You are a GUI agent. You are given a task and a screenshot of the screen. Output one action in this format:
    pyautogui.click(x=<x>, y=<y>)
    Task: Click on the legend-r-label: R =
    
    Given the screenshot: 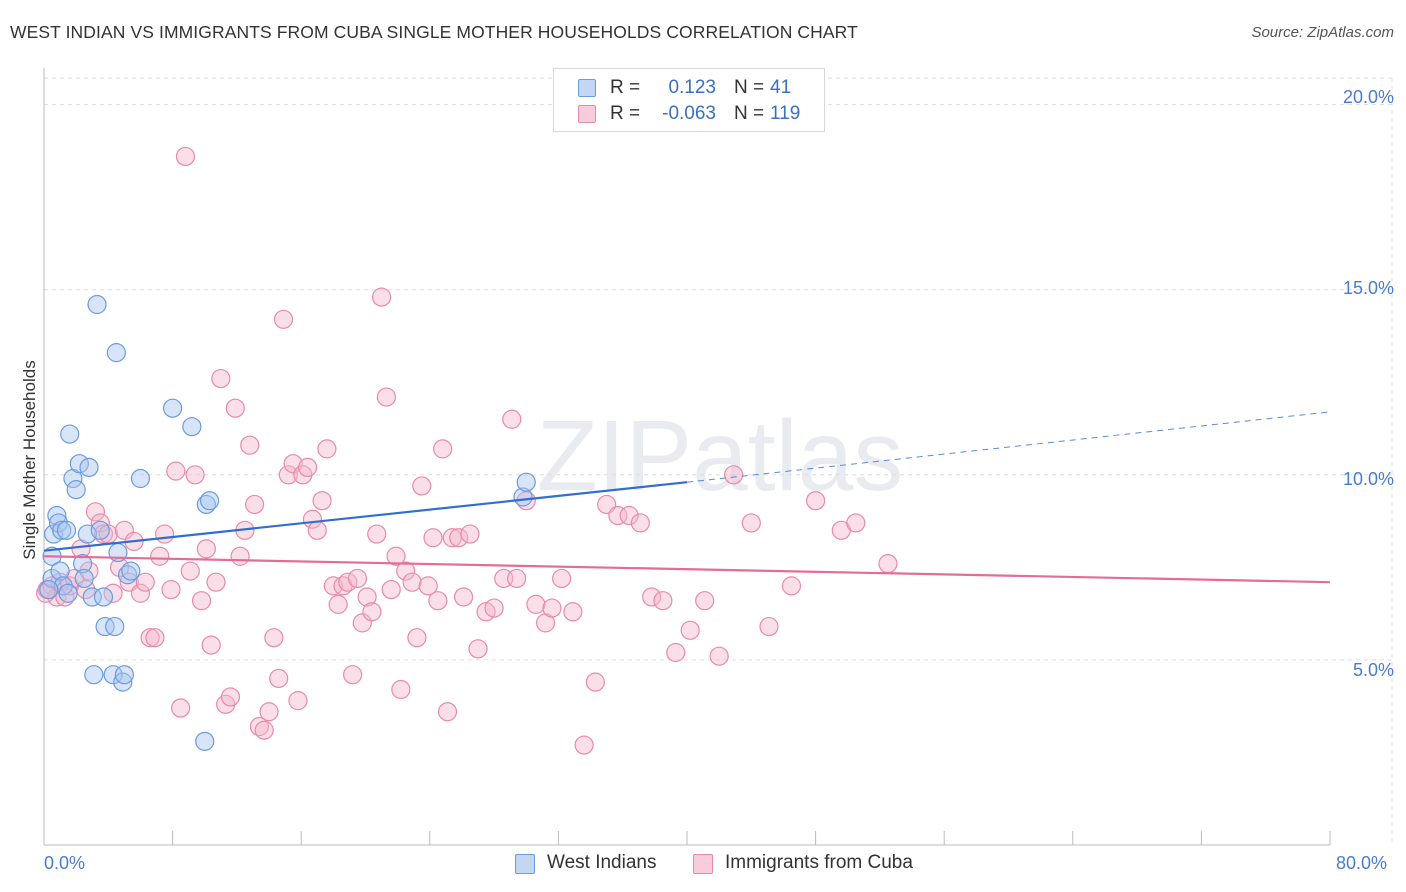 What is the action you would take?
    pyautogui.click(x=625, y=113)
    